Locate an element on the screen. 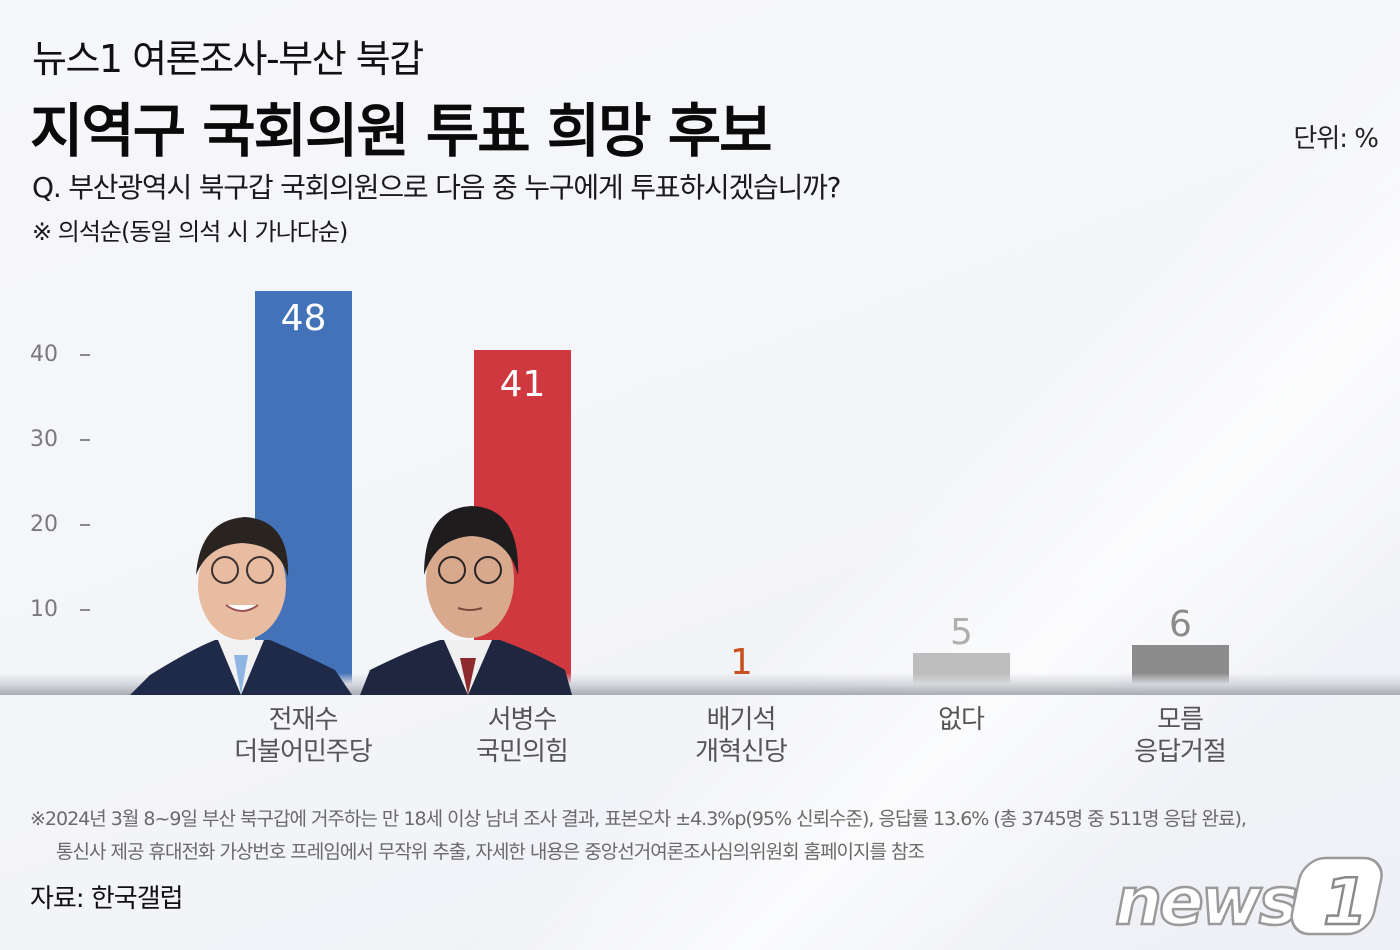 Image resolution: width=1400 pixels, height=950 pixels. category-label-none: 없다 is located at coordinates (961, 720).